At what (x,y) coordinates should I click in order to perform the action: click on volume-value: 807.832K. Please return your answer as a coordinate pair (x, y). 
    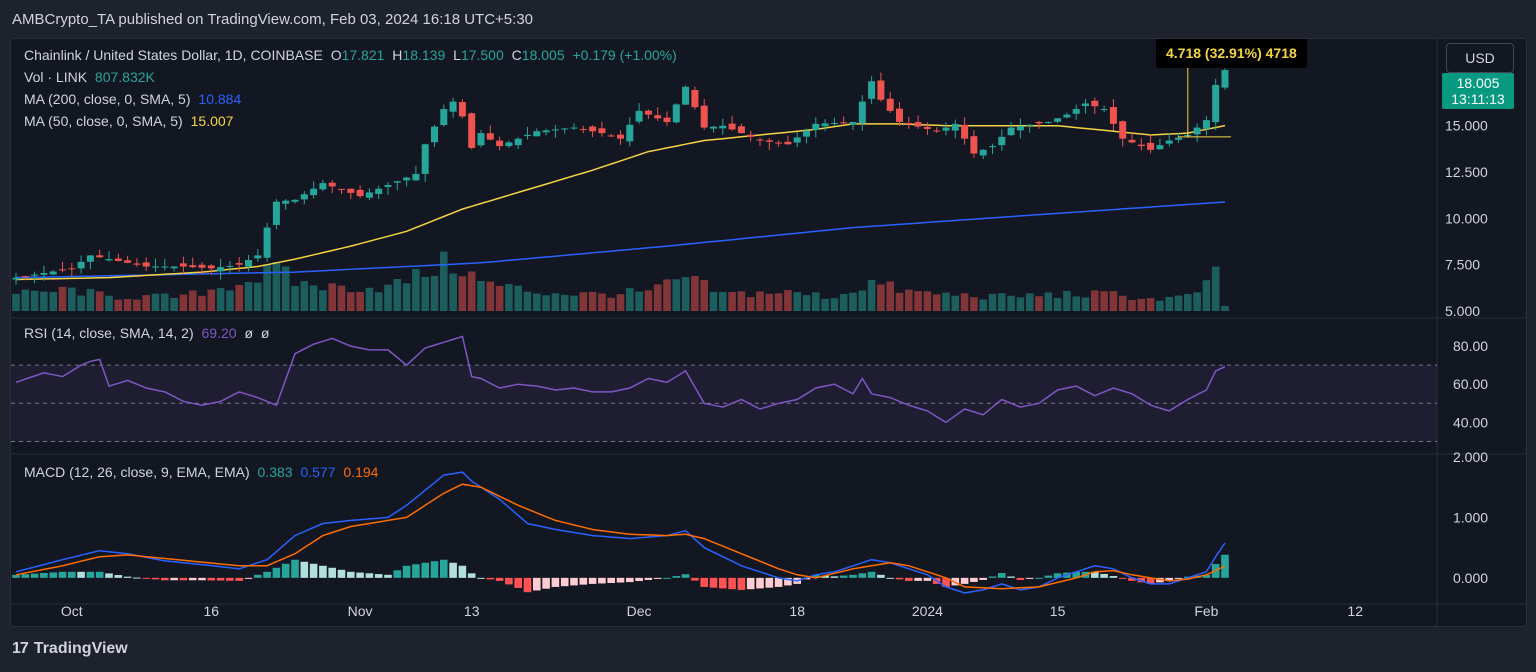
    Looking at the image, I should click on (124, 77).